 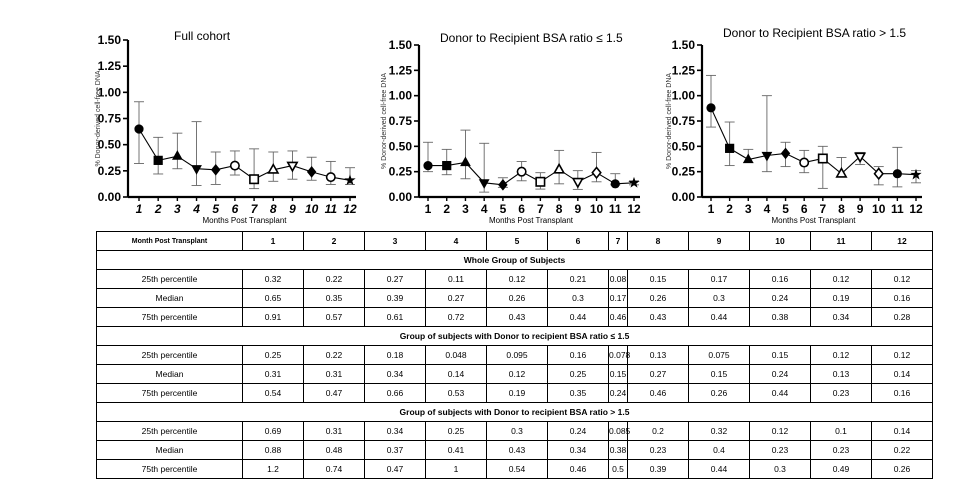 What do you see at coordinates (514, 260) in the screenshot?
I see `table-cell: Whole Group of Subjects` at bounding box center [514, 260].